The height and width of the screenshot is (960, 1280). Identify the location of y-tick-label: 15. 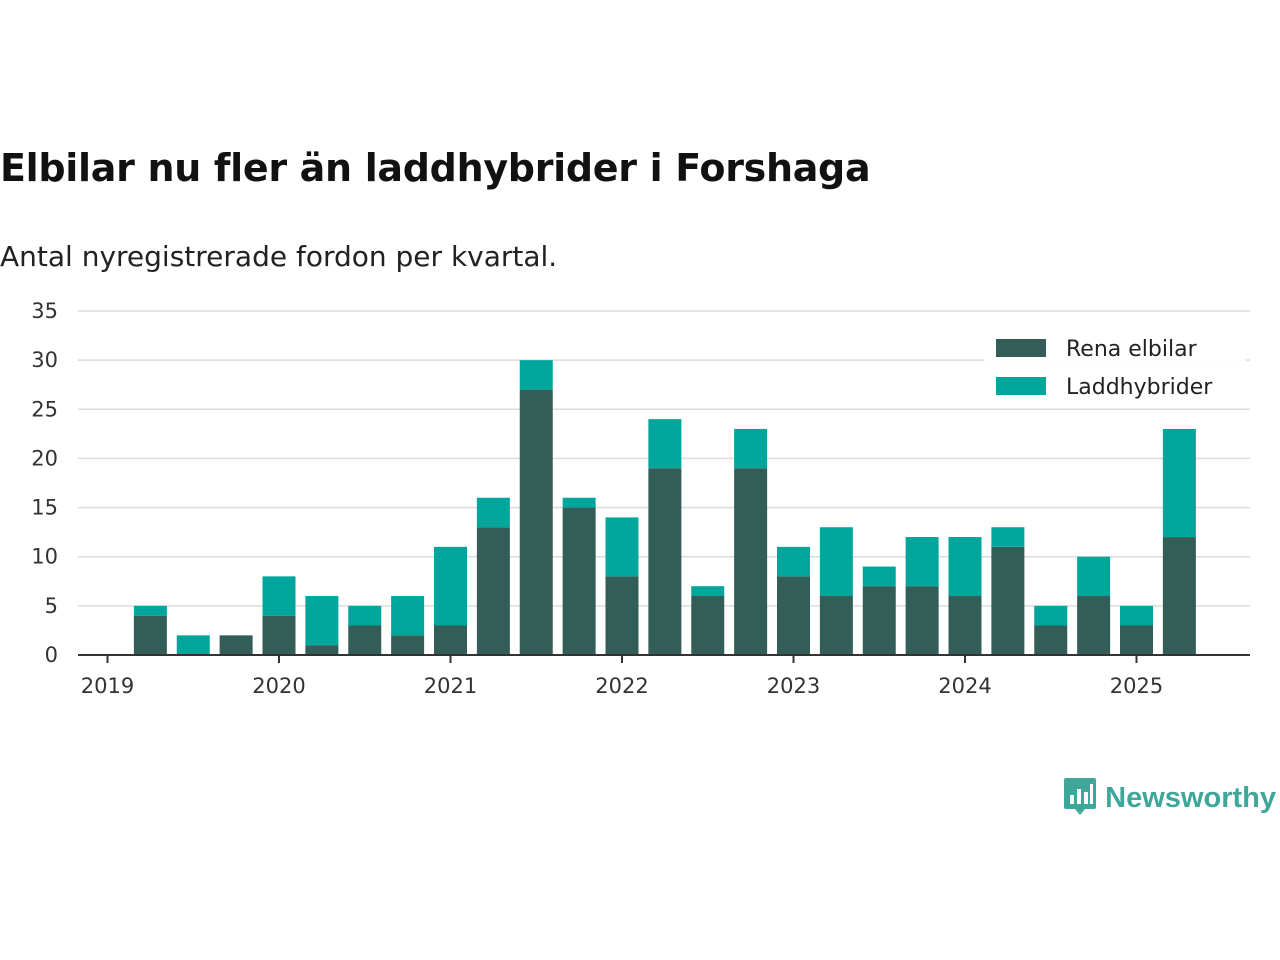
(44, 508).